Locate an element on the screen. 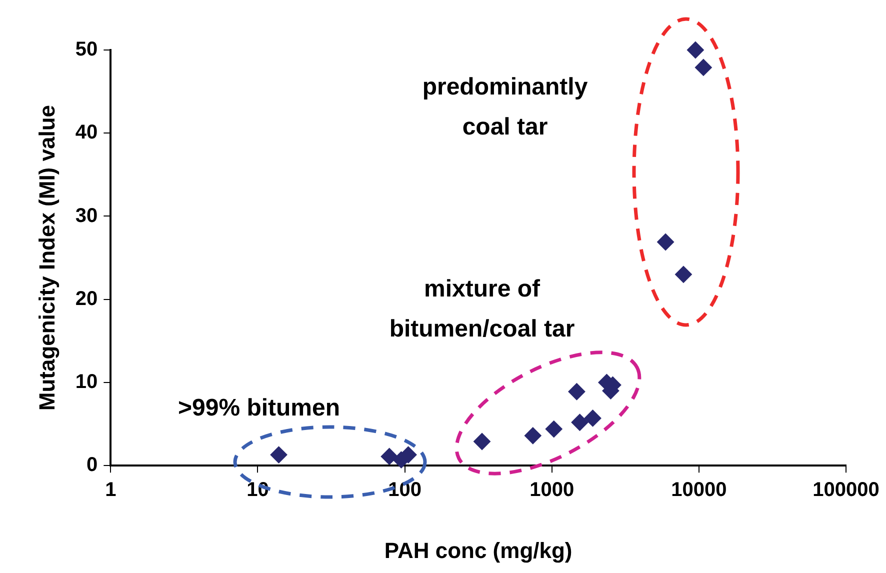 Image resolution: width=886 pixels, height=573 pixels. y-axis-title: Mutagenicity Index (MI) value is located at coordinates (47, 257).